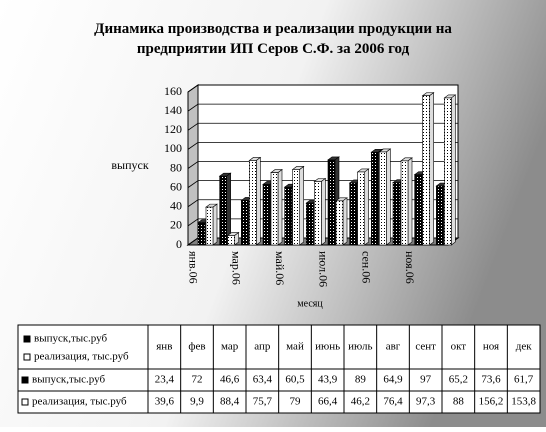 This screenshot has width=546, height=432. I want to click on table-cell: 61,7, so click(524, 380).